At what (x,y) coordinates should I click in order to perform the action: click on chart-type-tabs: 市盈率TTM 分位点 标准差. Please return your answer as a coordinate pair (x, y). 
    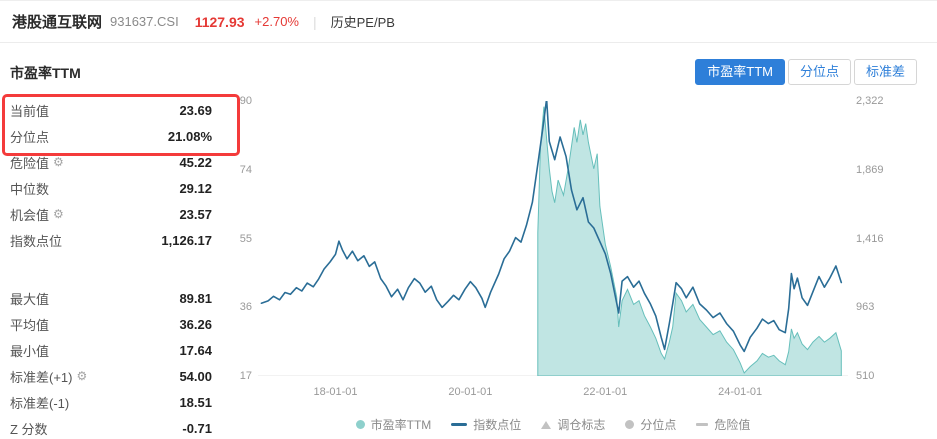
    Looking at the image, I should click on (806, 72).